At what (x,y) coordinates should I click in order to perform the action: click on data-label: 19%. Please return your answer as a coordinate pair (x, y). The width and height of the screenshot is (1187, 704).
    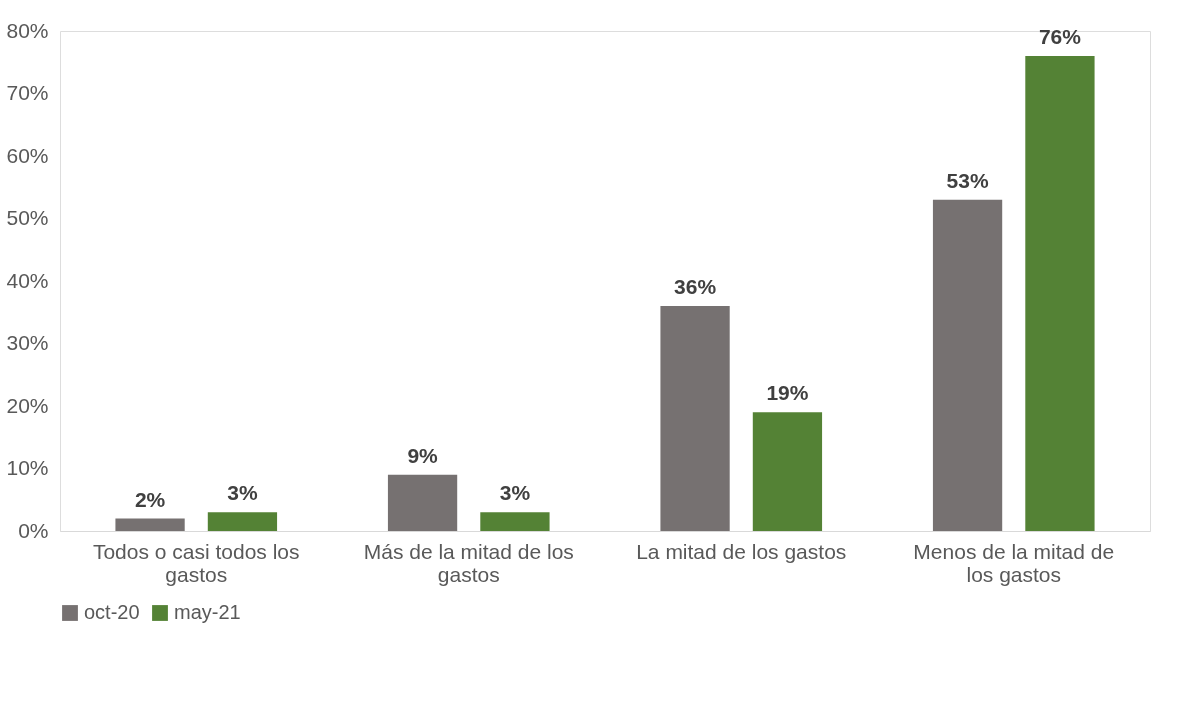
    Looking at the image, I should click on (787, 393).